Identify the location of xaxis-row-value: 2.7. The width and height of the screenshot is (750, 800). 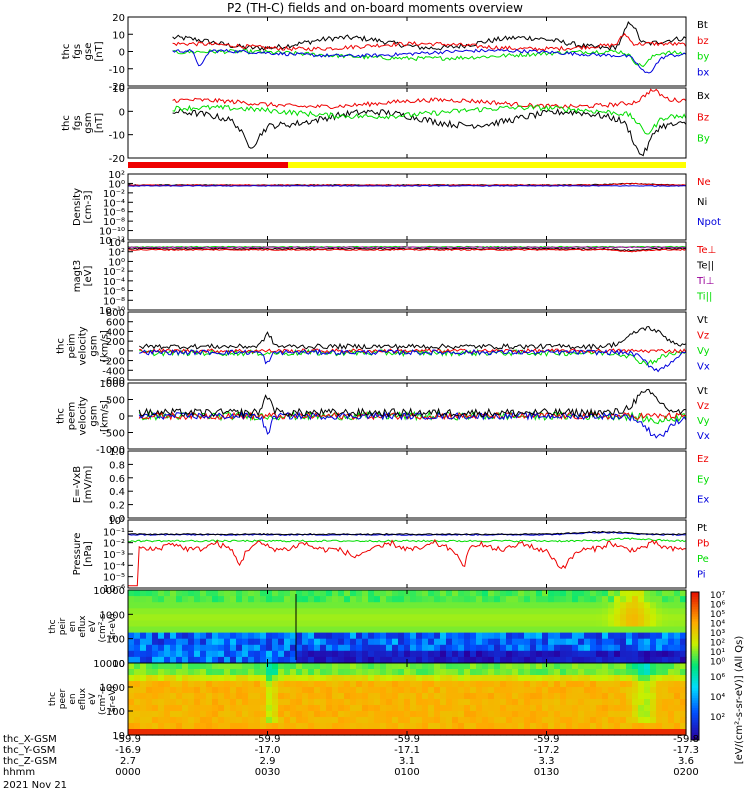
(128, 761).